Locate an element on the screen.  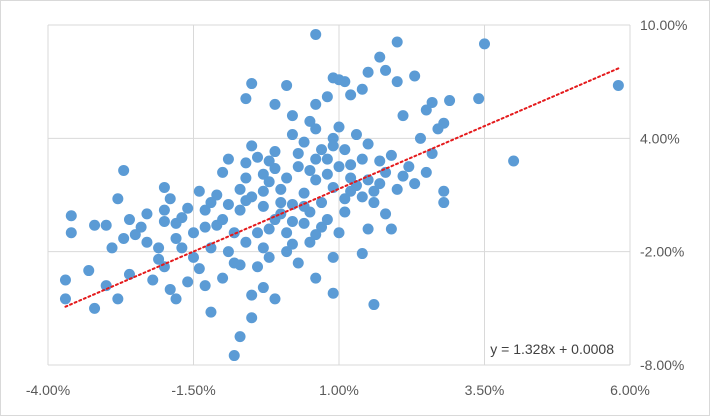
trendline-equation: y = 1.328x + 0.0008 is located at coordinates (552, 349).